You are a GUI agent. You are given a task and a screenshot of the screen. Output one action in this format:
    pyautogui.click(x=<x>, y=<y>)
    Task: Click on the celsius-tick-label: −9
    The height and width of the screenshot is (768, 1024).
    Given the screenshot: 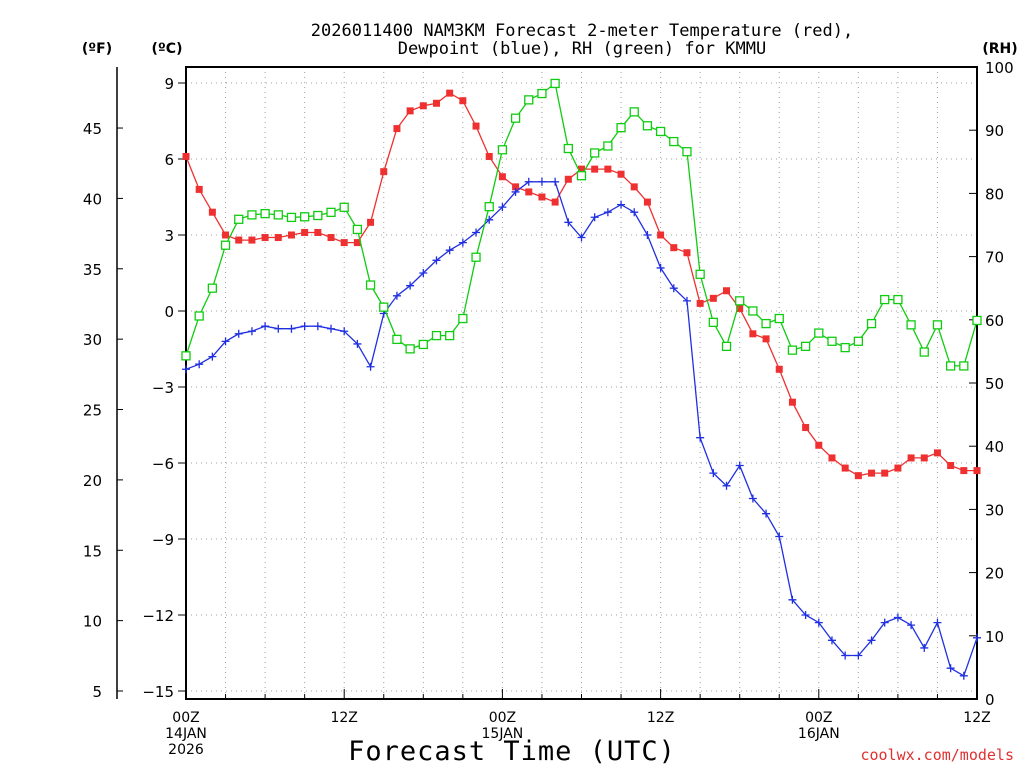 What is the action you would take?
    pyautogui.click(x=163, y=540)
    